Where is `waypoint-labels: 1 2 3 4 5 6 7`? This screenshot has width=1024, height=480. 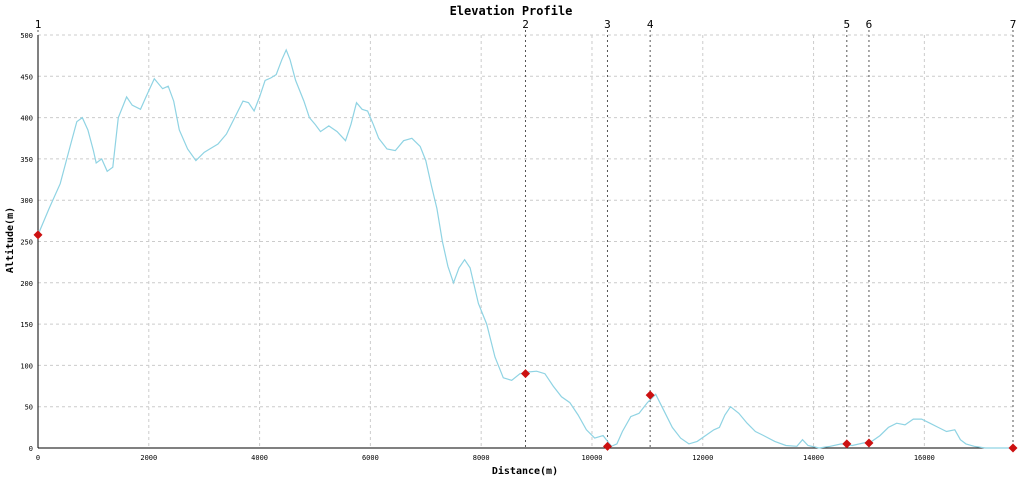
waypoint-labels: 1 2 3 4 5 6 7 is located at coordinates (526, 24).